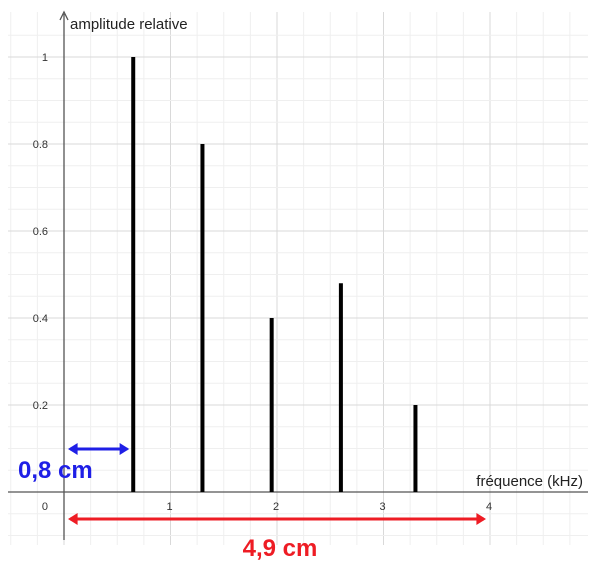  Describe the element at coordinates (277, 484) in the screenshot. I see `annotations` at that location.